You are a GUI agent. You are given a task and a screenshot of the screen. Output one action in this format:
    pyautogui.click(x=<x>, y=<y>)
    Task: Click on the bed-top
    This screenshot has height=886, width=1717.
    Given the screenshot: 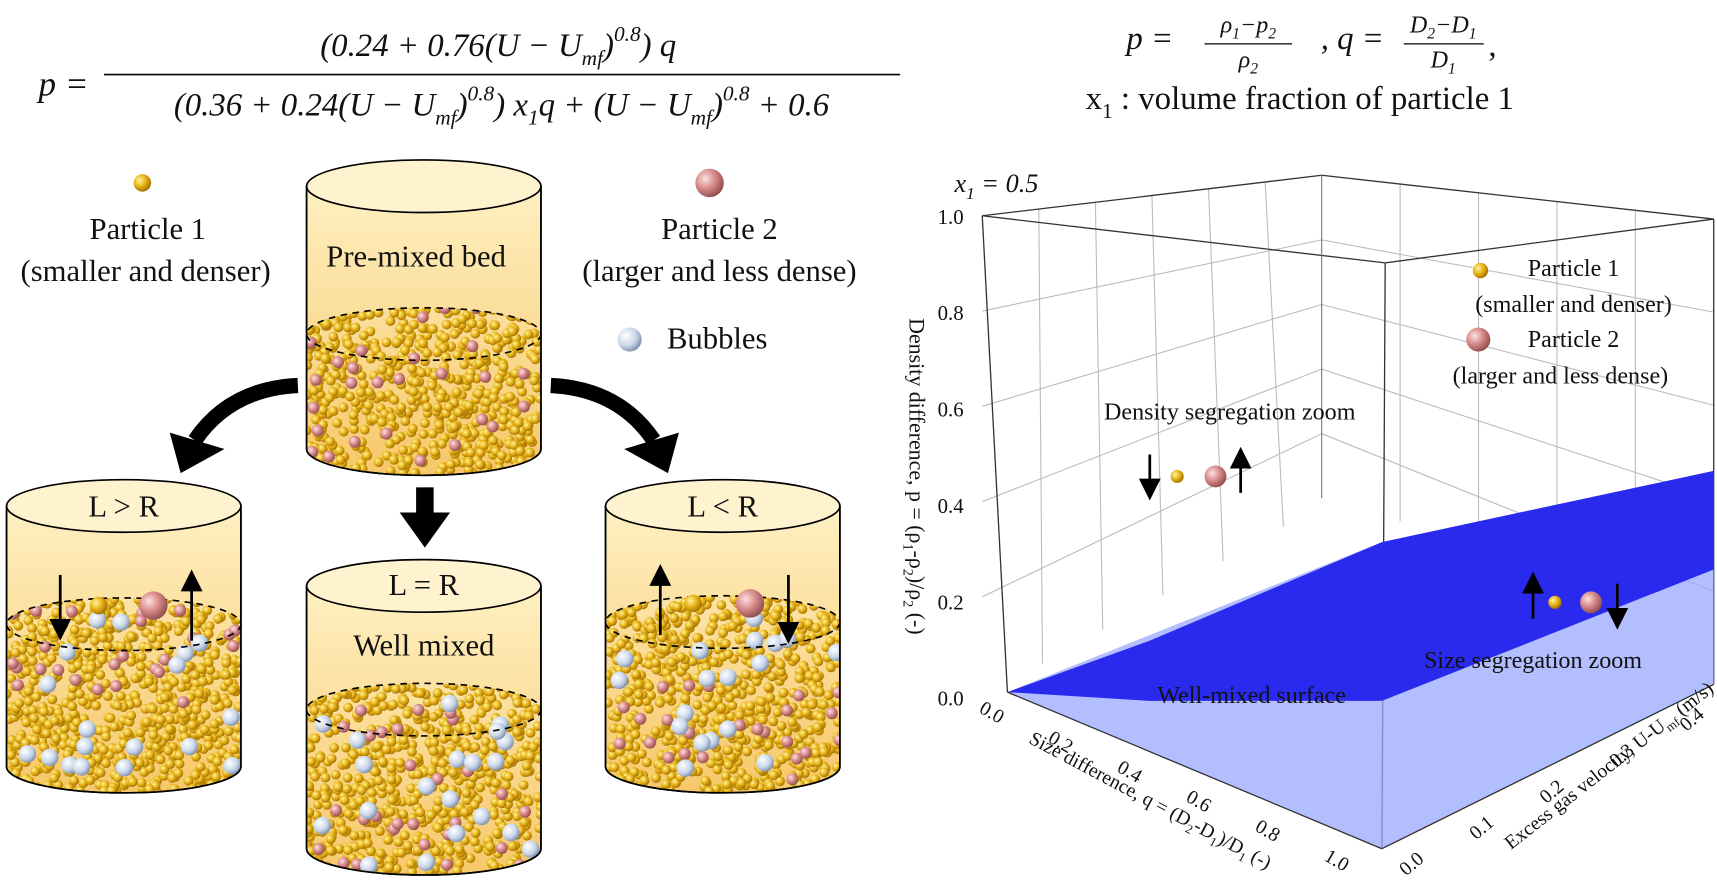 What is the action you would take?
    pyautogui.click(x=123, y=506)
    